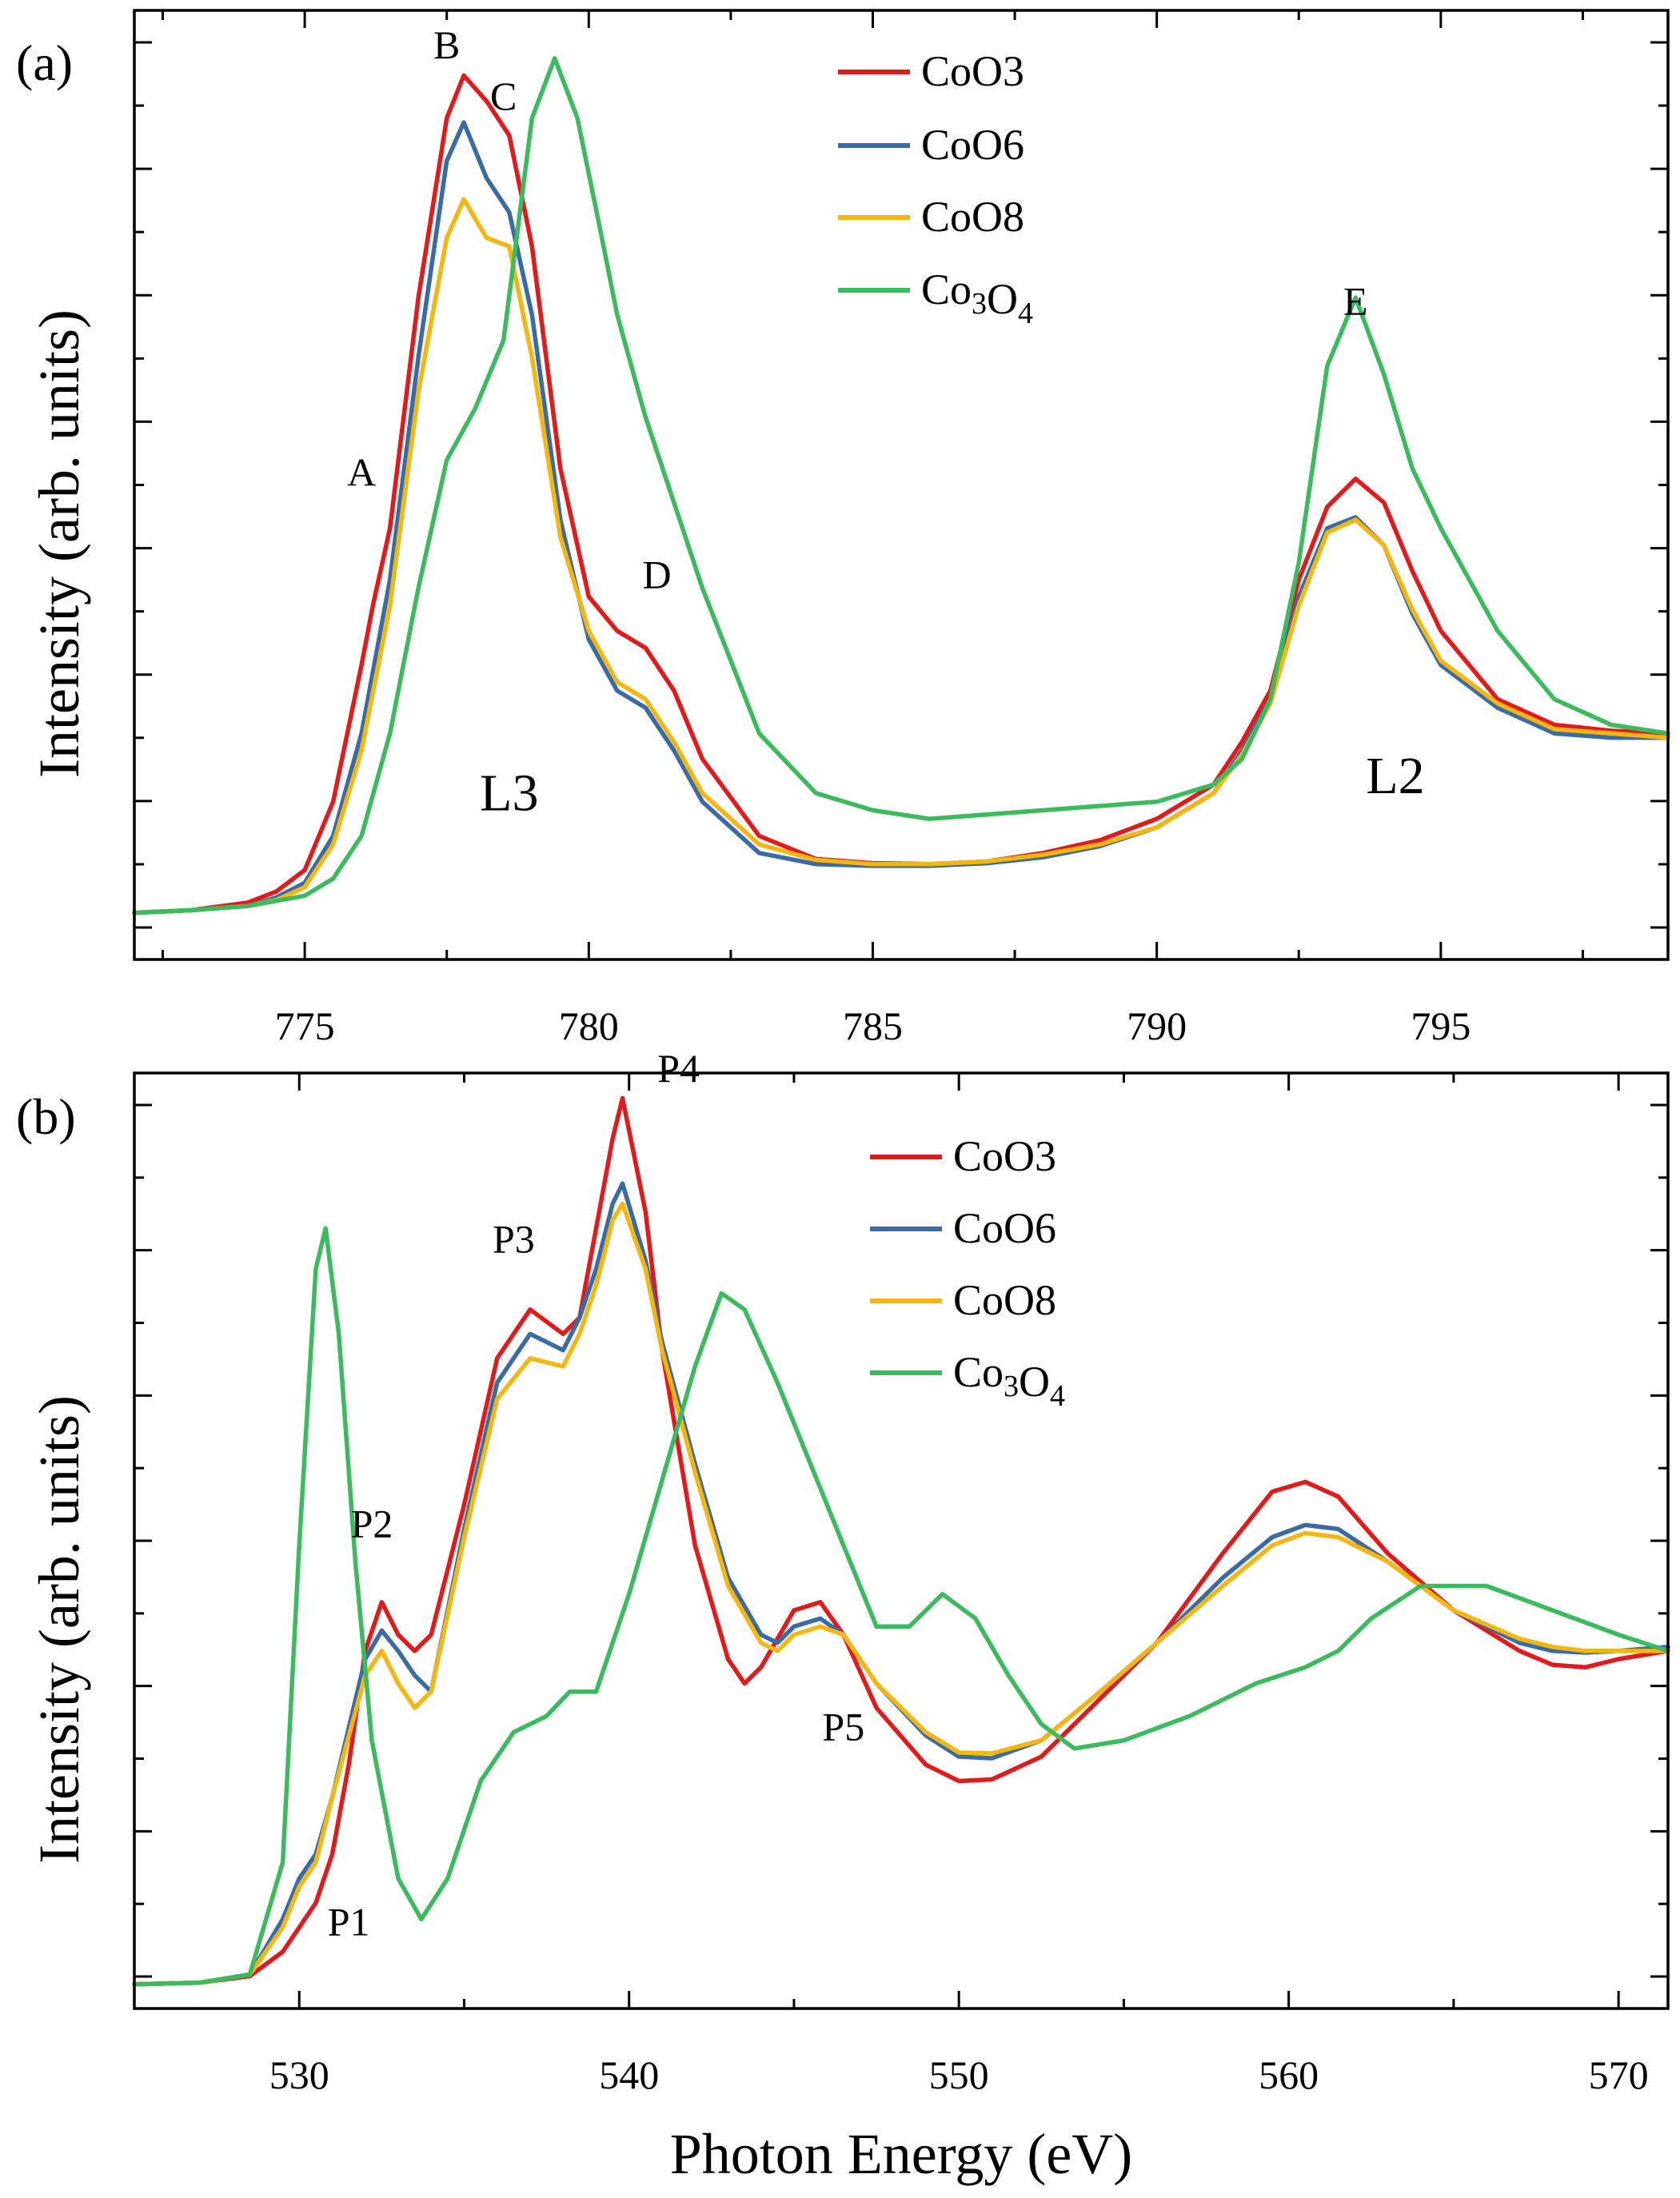 This screenshot has height=2198, width=1680. I want to click on legend-a-label-coo3: CoO3, so click(972, 71).